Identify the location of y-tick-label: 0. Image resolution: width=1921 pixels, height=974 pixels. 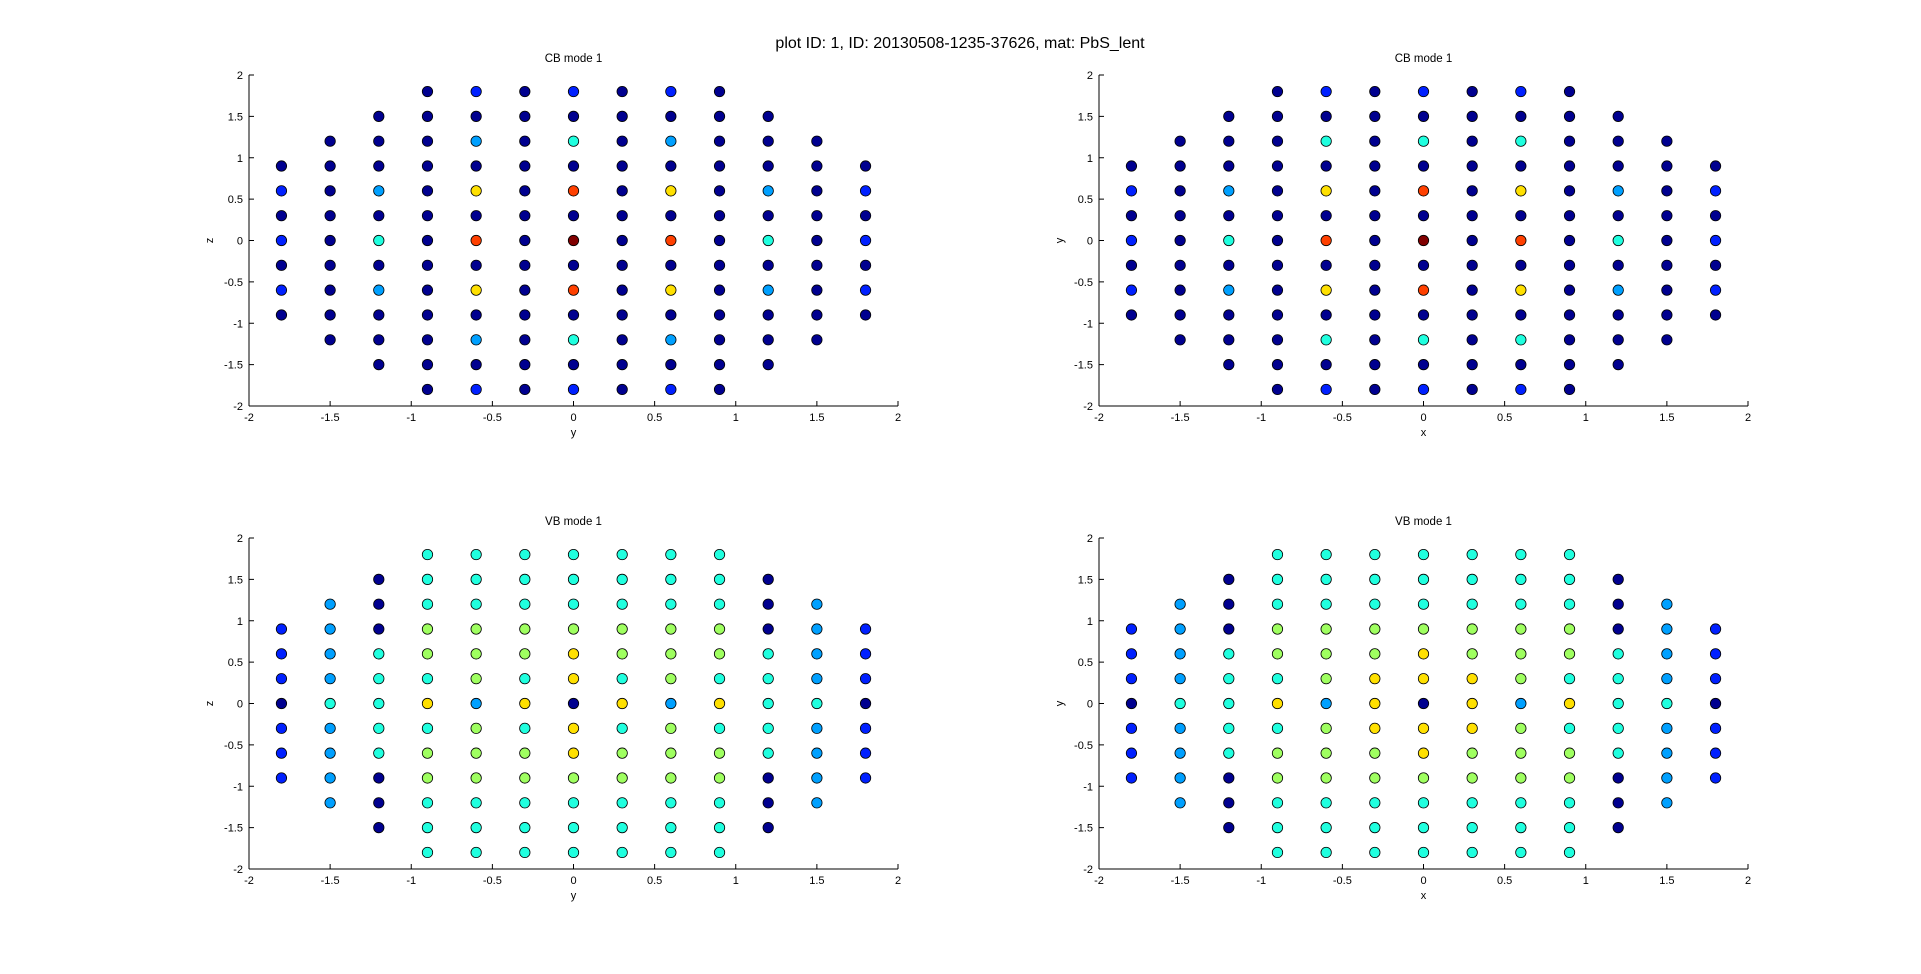
(1090, 705).